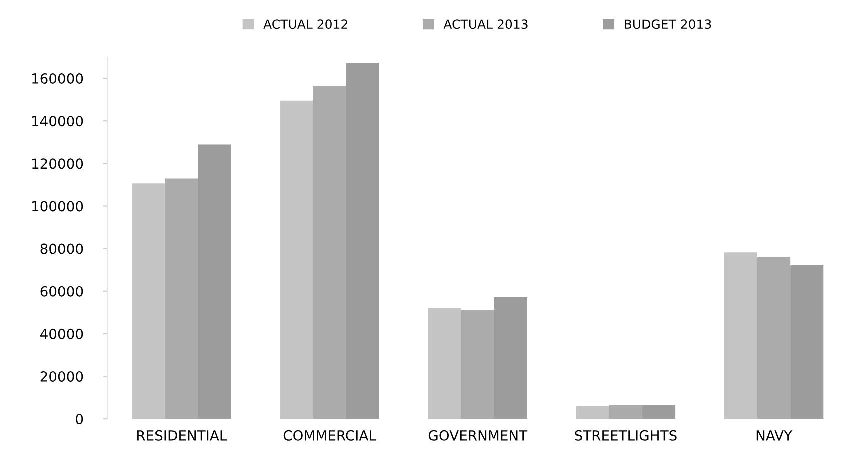 The height and width of the screenshot is (458, 861). What do you see at coordinates (62, 334) in the screenshot?
I see `y-tick-label: 40000` at bounding box center [62, 334].